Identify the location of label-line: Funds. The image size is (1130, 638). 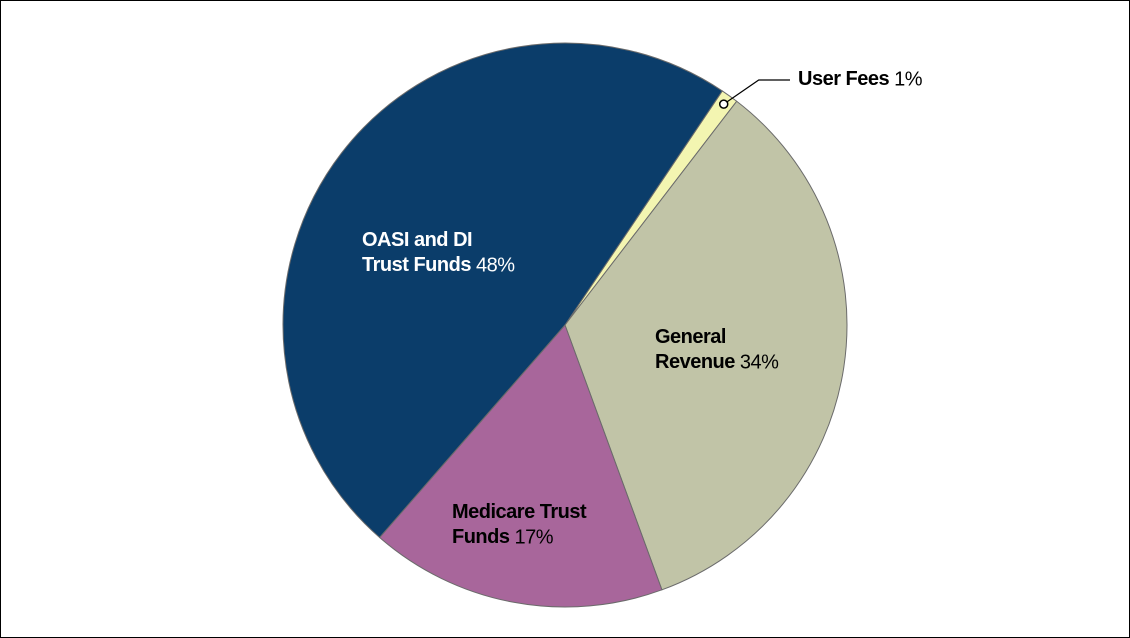
(481, 537).